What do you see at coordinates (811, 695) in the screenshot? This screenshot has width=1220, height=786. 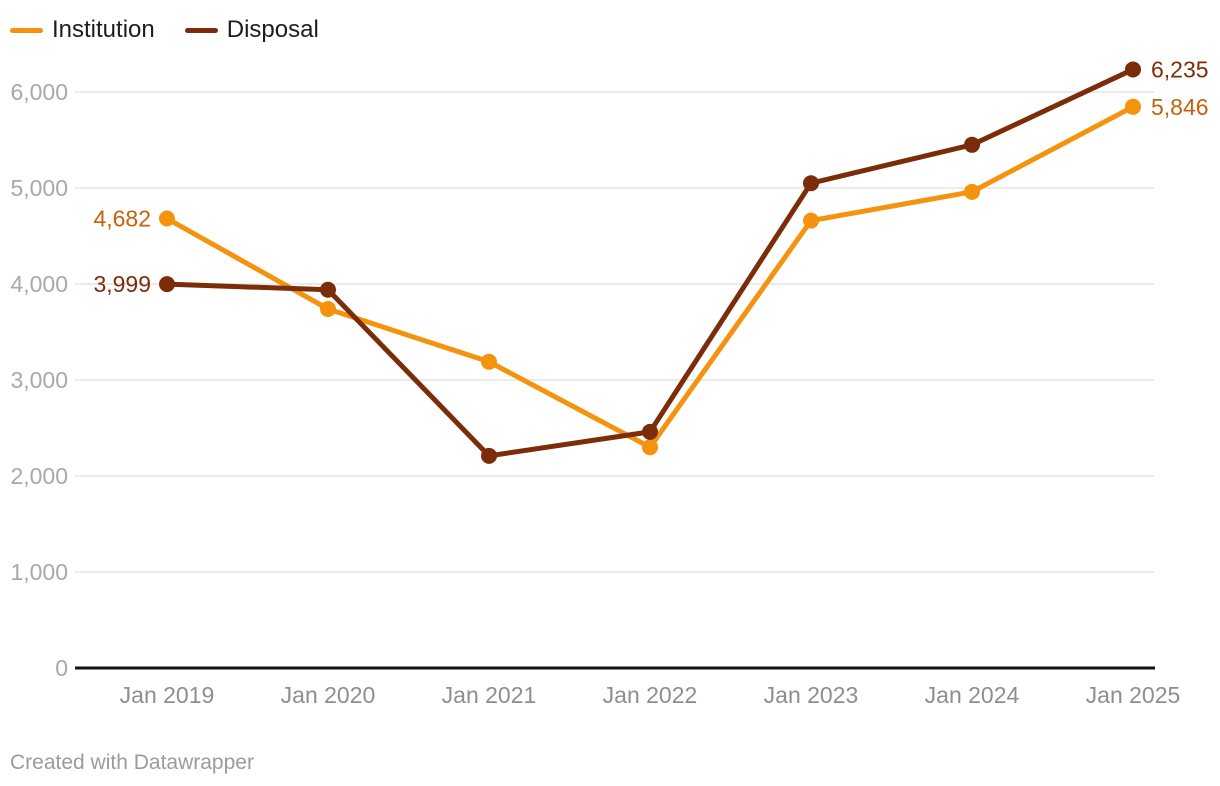 I see `x-tick-label: Jan 2023` at bounding box center [811, 695].